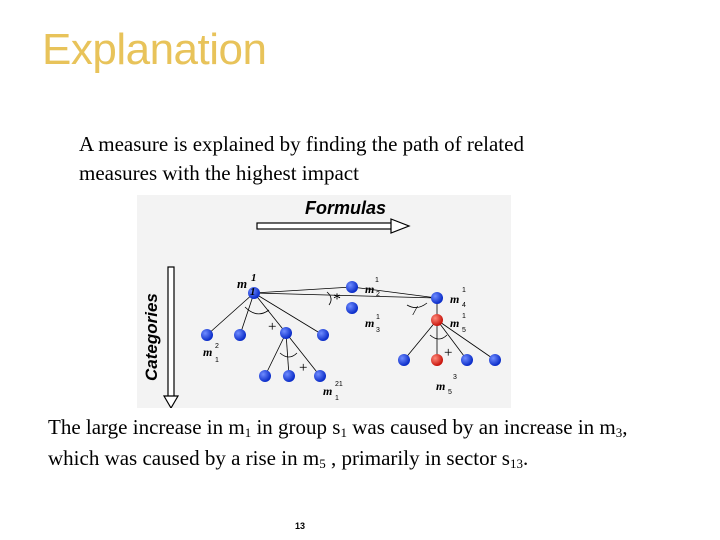 The image size is (720, 540). Describe the element at coordinates (303, 368) in the screenshot. I see `operator-plus-lower: +` at that location.